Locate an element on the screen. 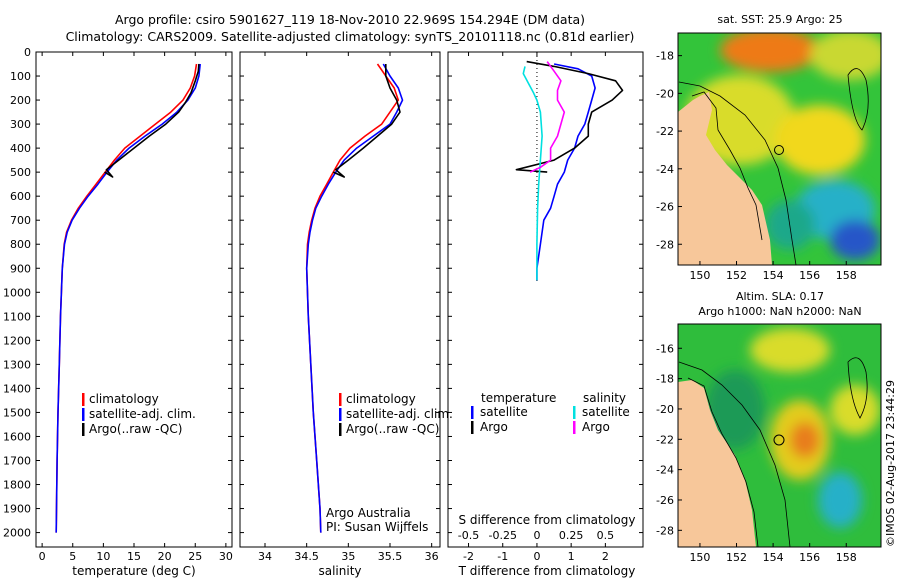  x-tick-label: -1 is located at coordinates (502, 556).